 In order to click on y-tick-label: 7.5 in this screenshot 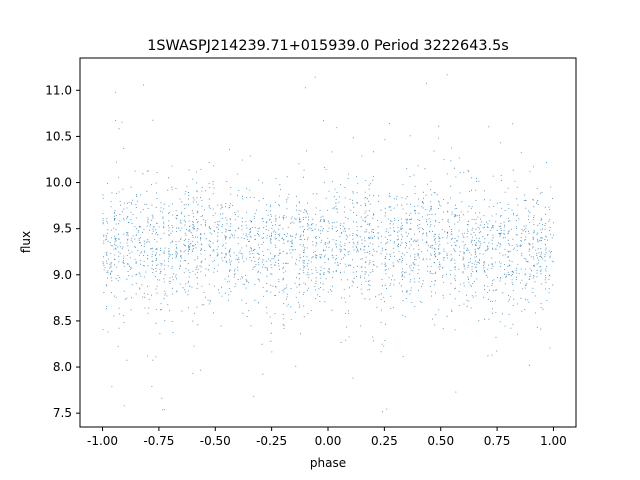, I will do `click(62, 413)`.